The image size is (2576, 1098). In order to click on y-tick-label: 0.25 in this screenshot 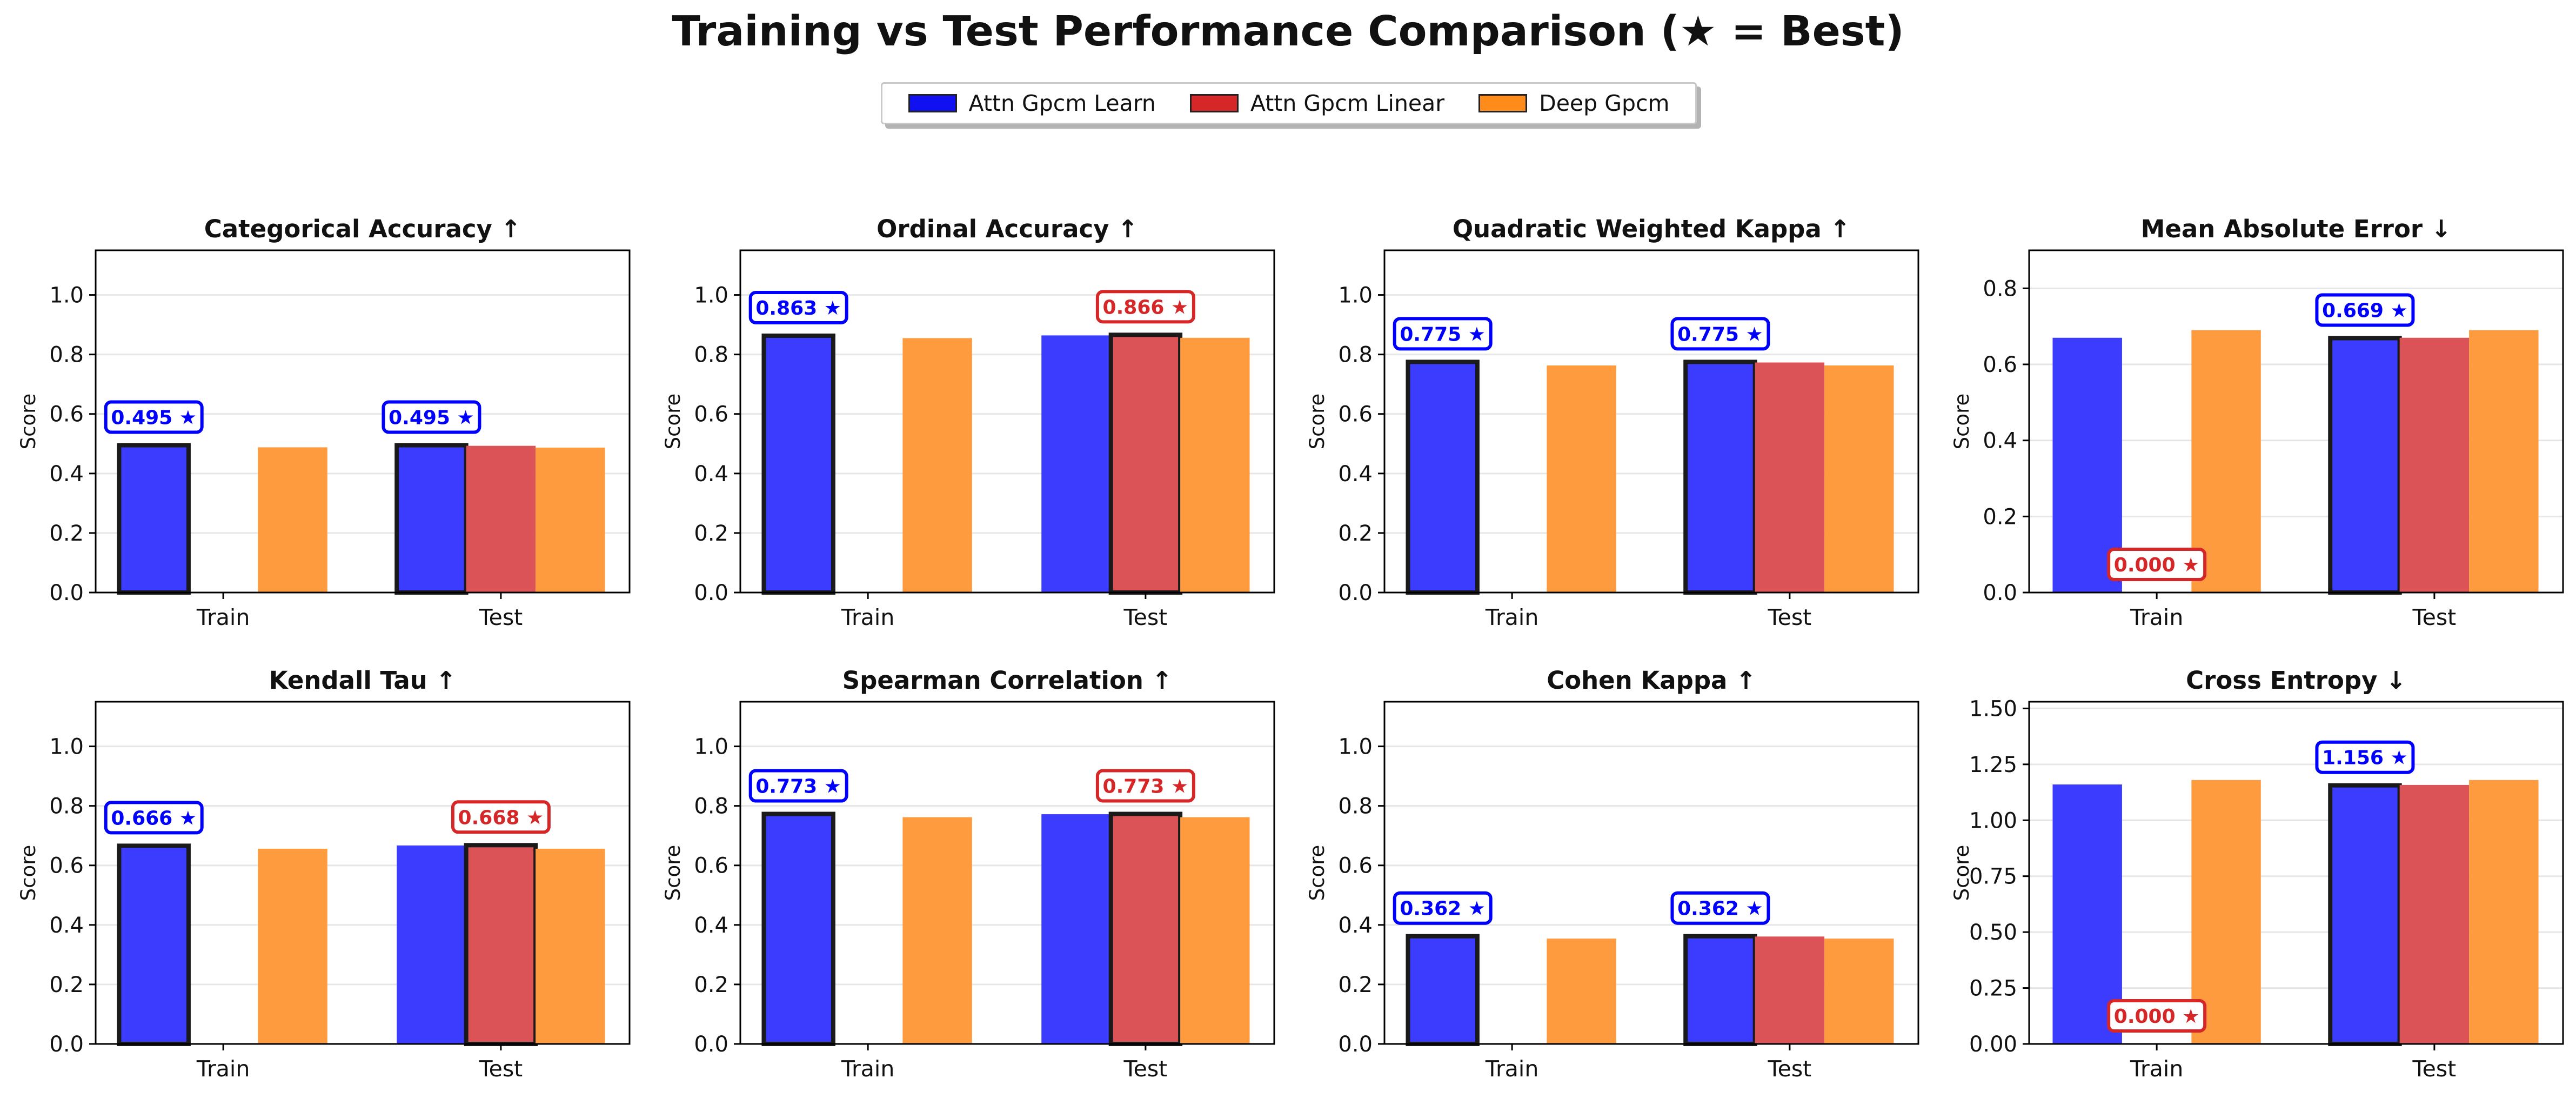, I will do `click(1993, 988)`.